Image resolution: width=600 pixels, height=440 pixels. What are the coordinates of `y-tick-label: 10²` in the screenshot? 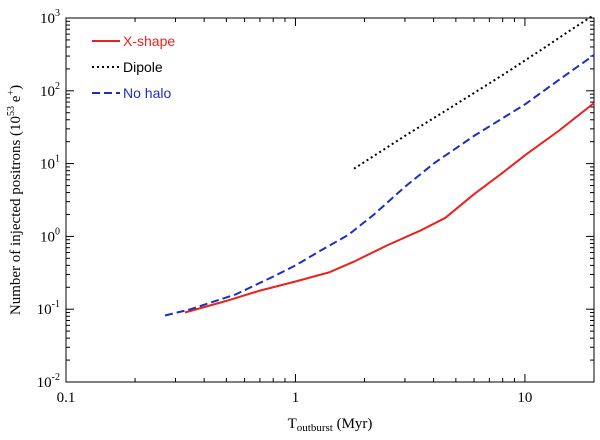 It's located at (50, 90).